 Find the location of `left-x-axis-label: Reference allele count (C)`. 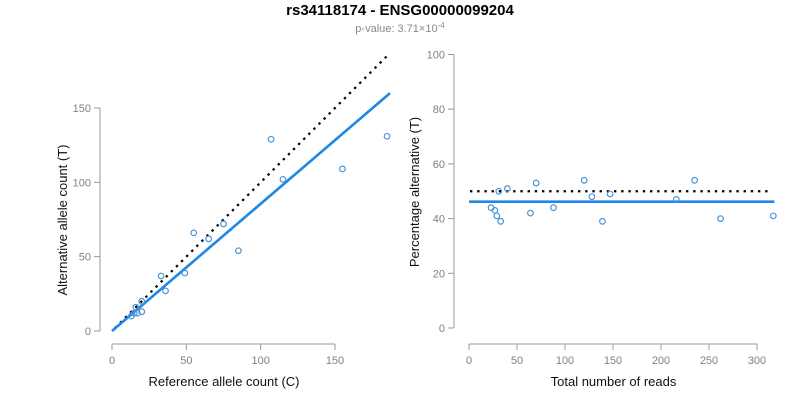

left-x-axis-label: Reference allele count (C) is located at coordinates (224, 381).